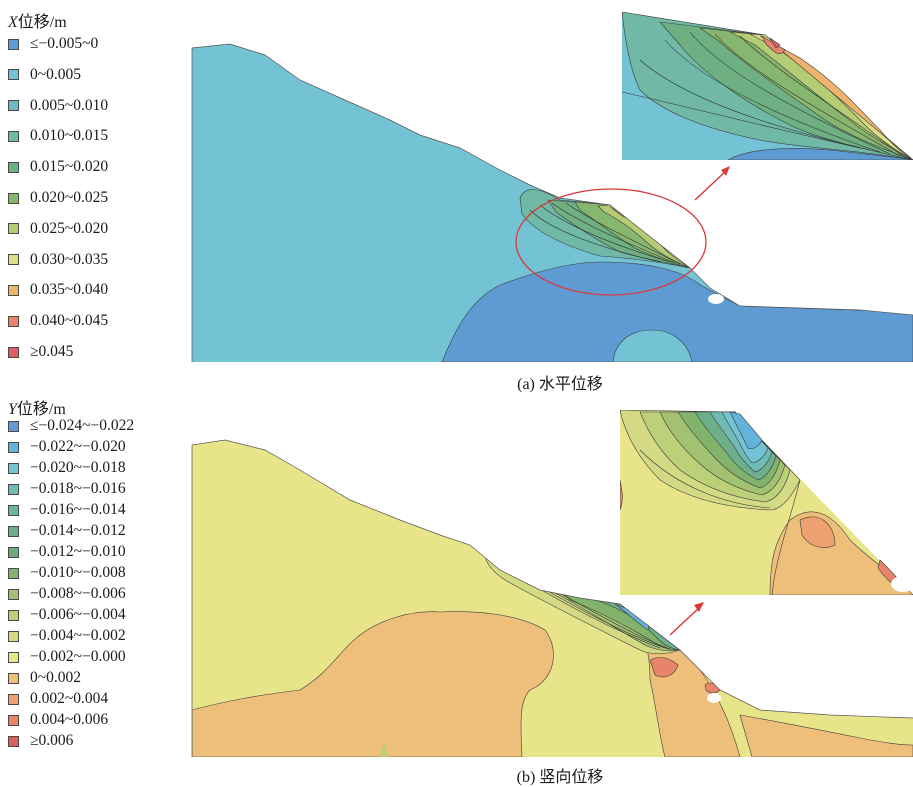 The height and width of the screenshot is (787, 913). I want to click on y-displacement-legend-item: −0.002~−0.000, so click(67, 657).